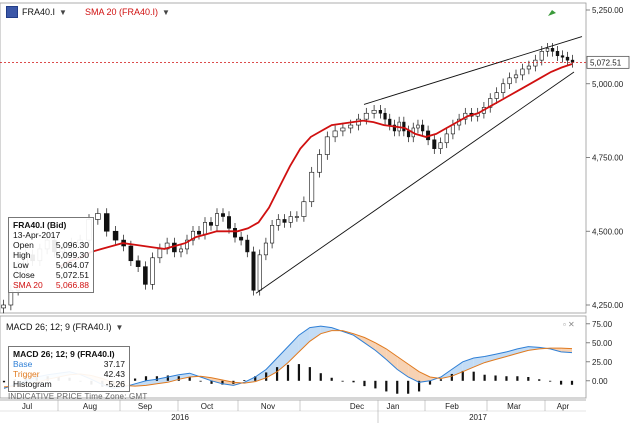 This screenshot has width=630, height=425. I want to click on price-tick-label: 4,750.00, so click(608, 158).